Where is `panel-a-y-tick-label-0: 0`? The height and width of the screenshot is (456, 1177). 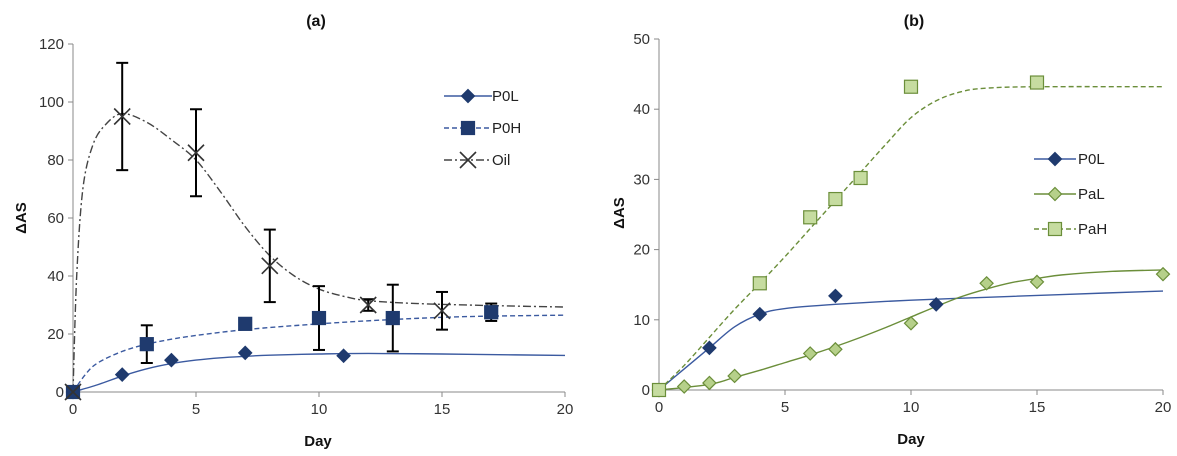
panel-a-y-tick-label-0: 0 is located at coordinates (60, 392).